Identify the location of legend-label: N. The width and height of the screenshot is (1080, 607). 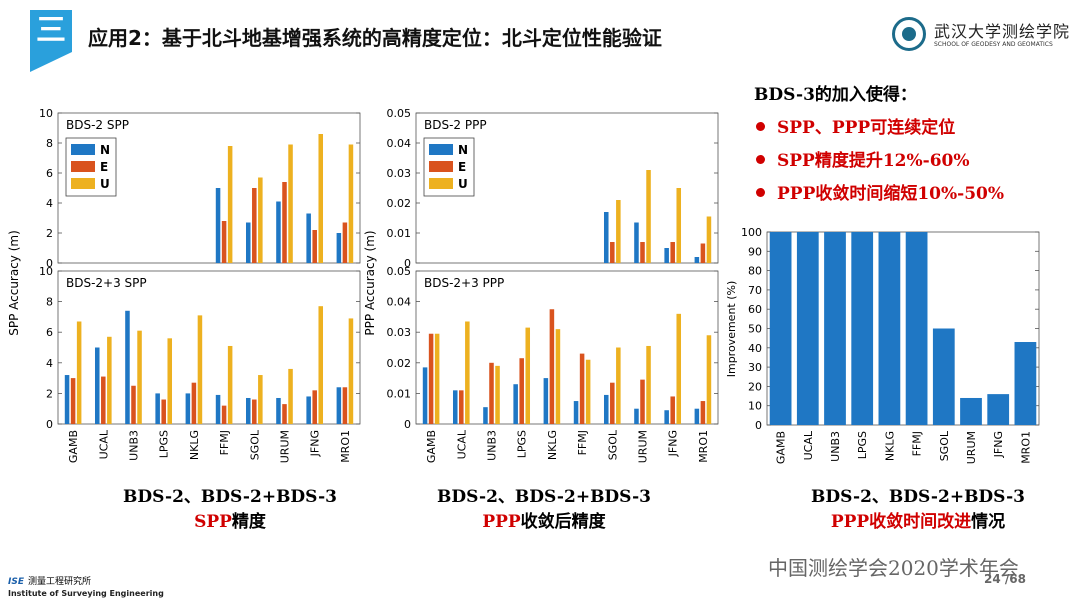
(463, 150).